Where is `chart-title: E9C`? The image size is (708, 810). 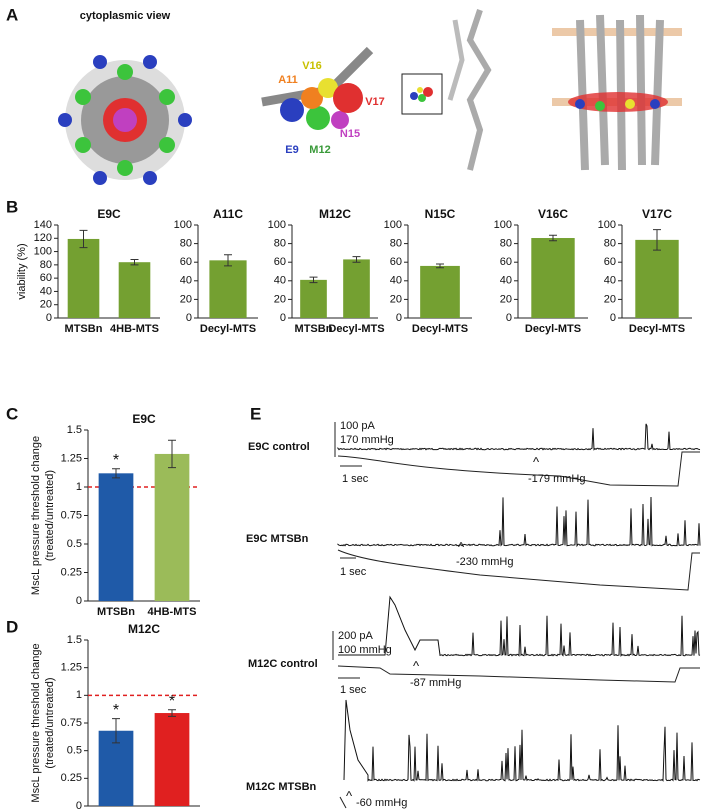
chart-title: E9C is located at coordinates (109, 214).